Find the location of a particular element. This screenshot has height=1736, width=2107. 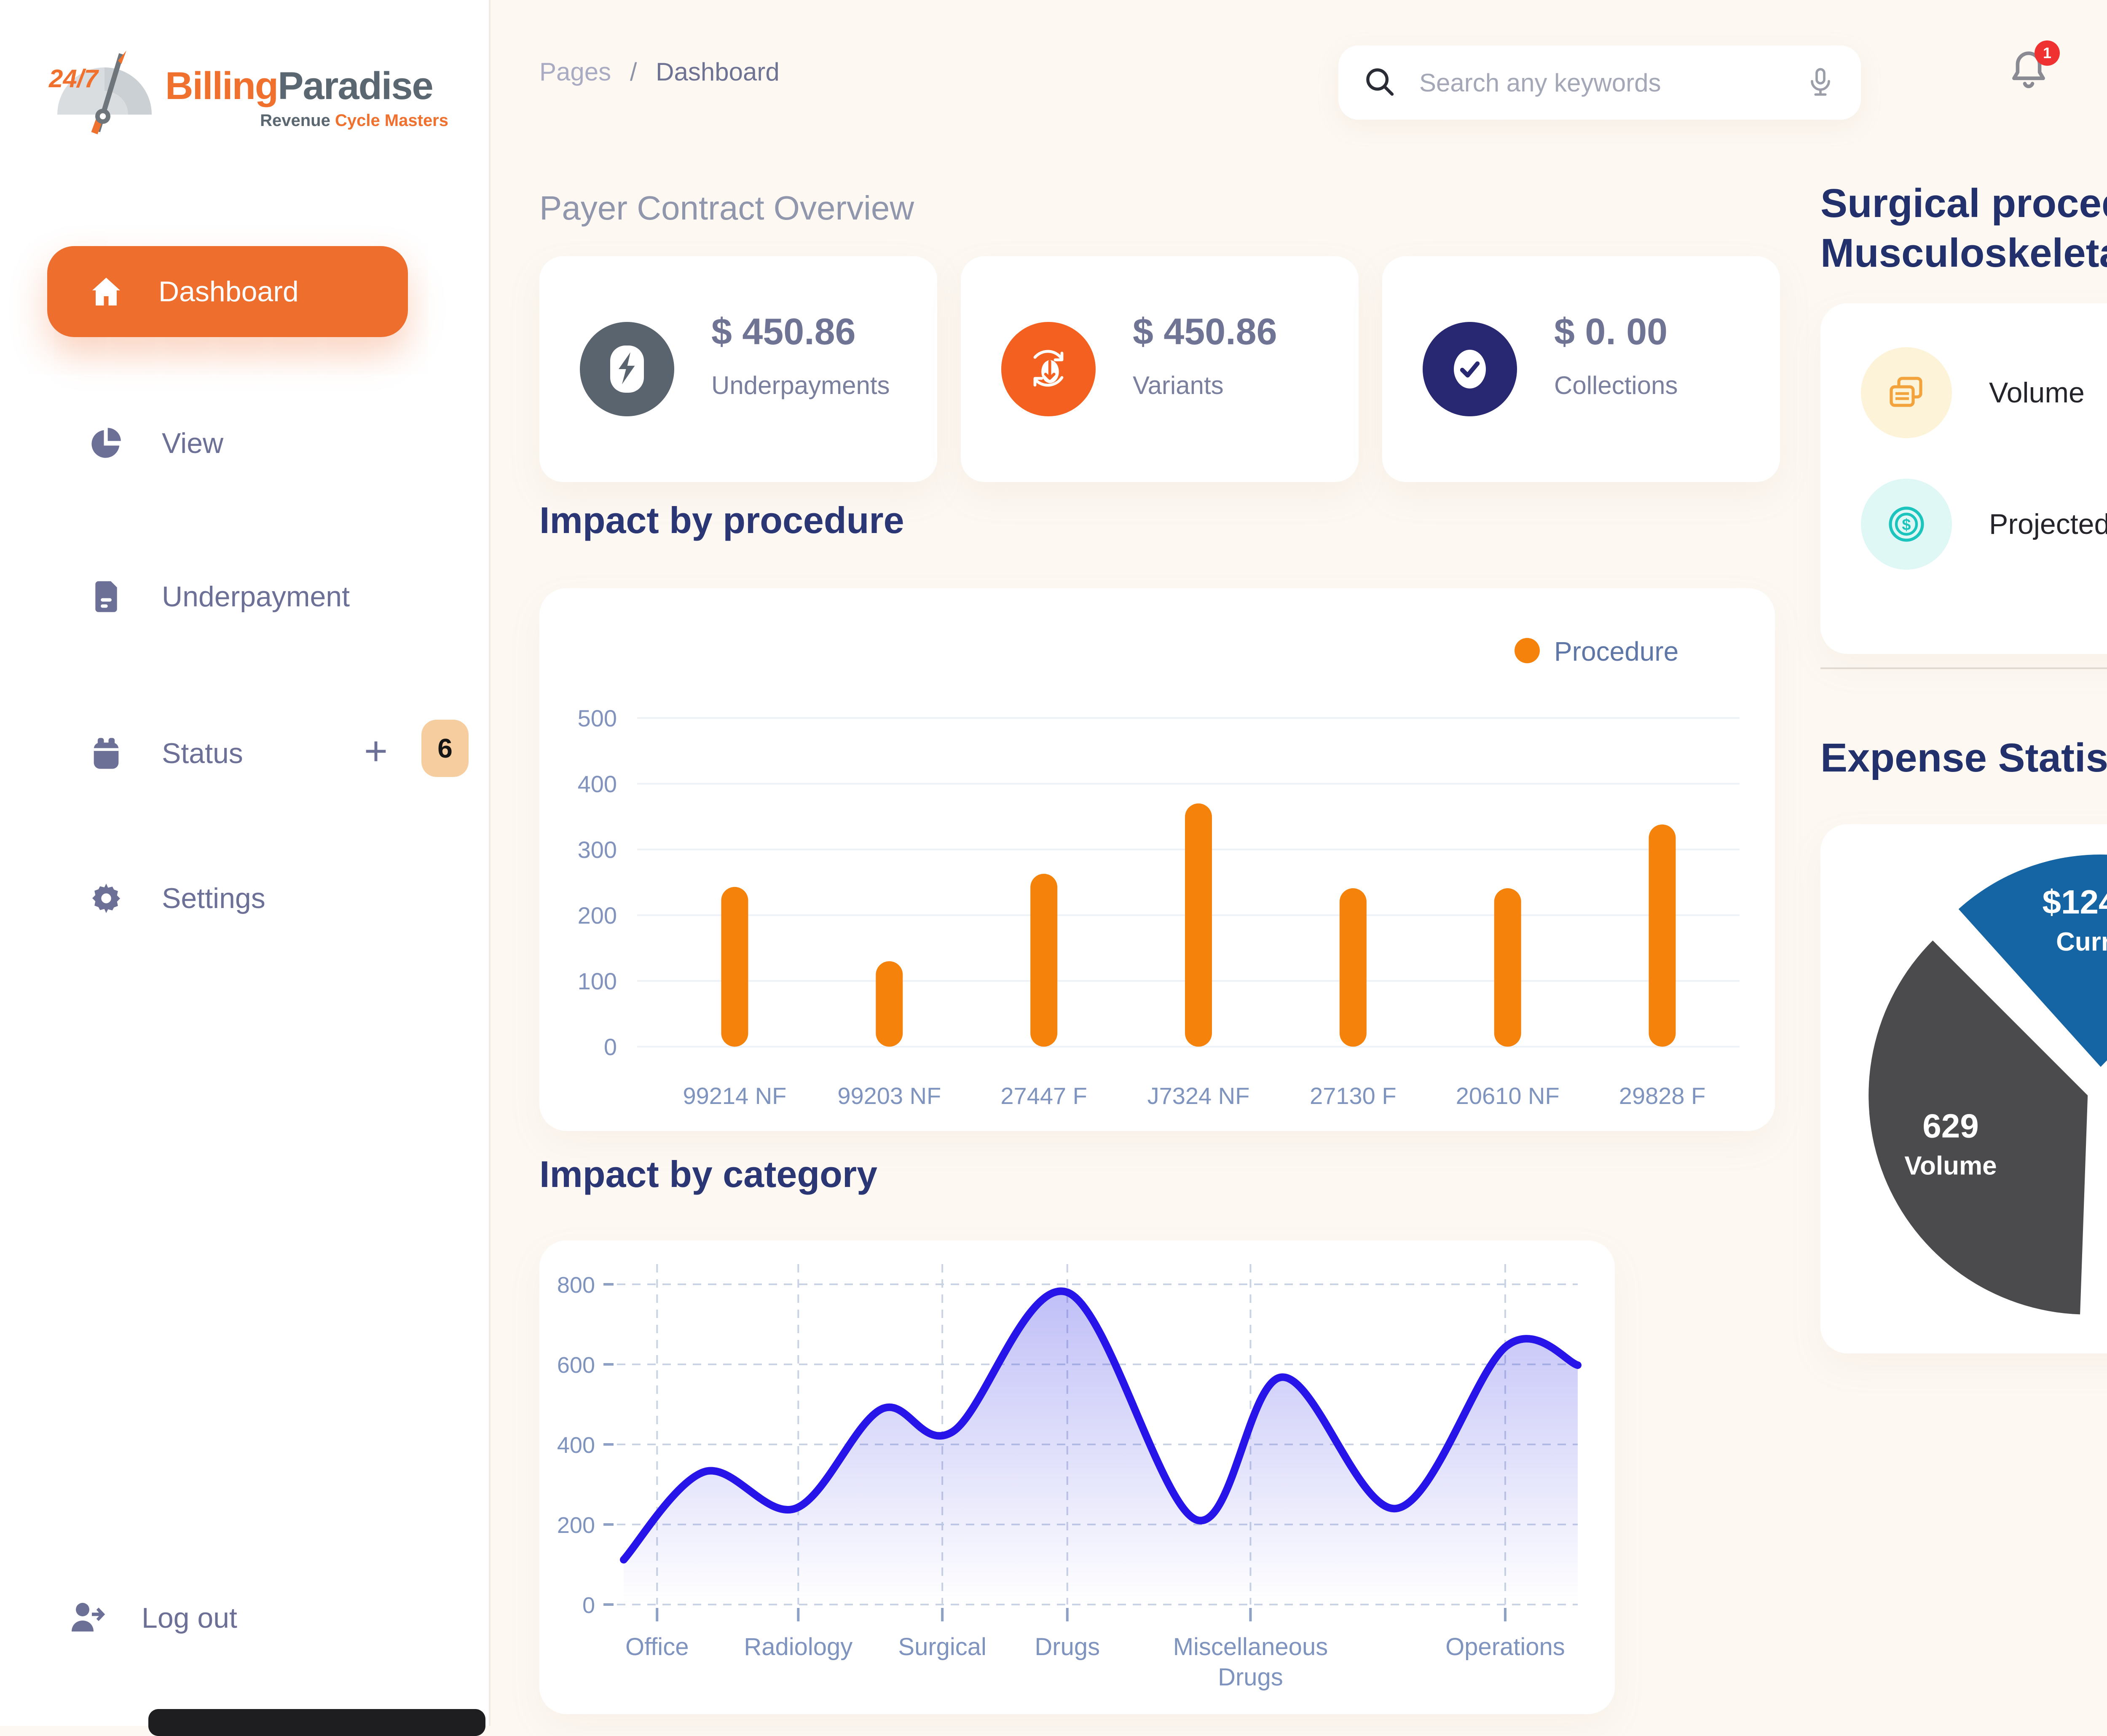

sidebar-item-underpayment: Underpayment is located at coordinates (244, 597).